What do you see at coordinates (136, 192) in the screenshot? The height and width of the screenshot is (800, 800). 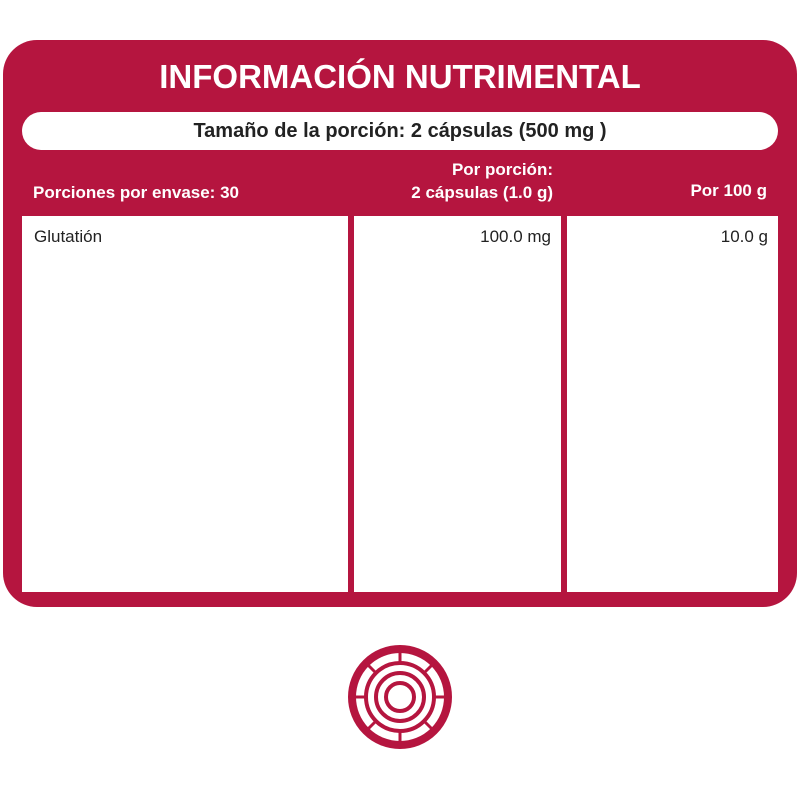 I see `portions: Porciones por envase: 30` at bounding box center [136, 192].